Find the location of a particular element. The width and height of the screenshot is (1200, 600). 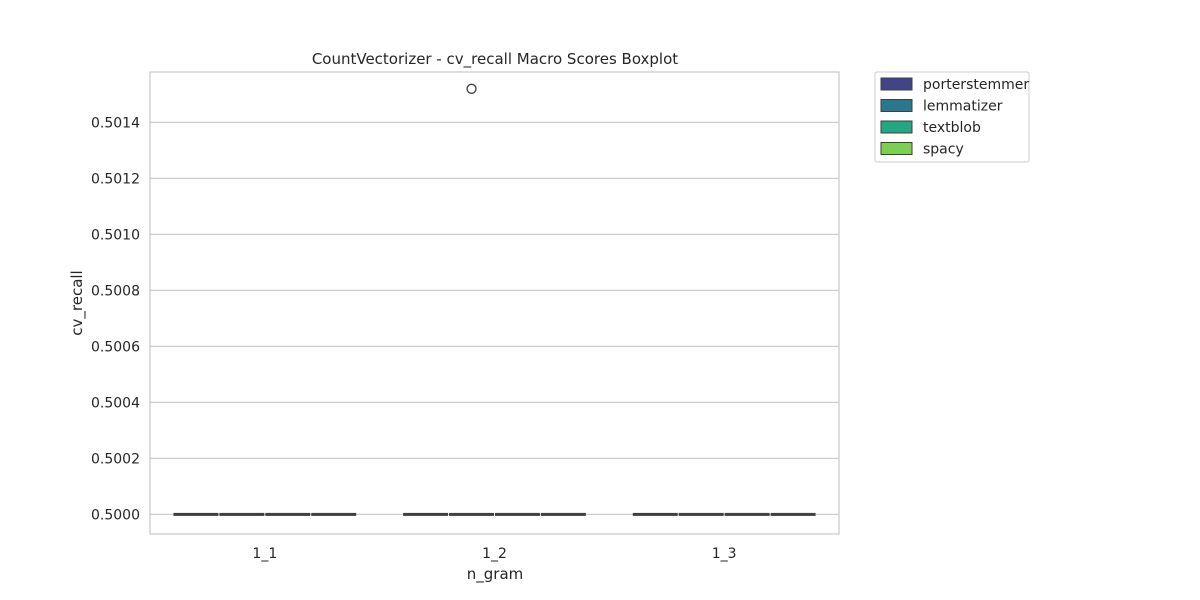

legend-swatch-spacy is located at coordinates (896, 148).